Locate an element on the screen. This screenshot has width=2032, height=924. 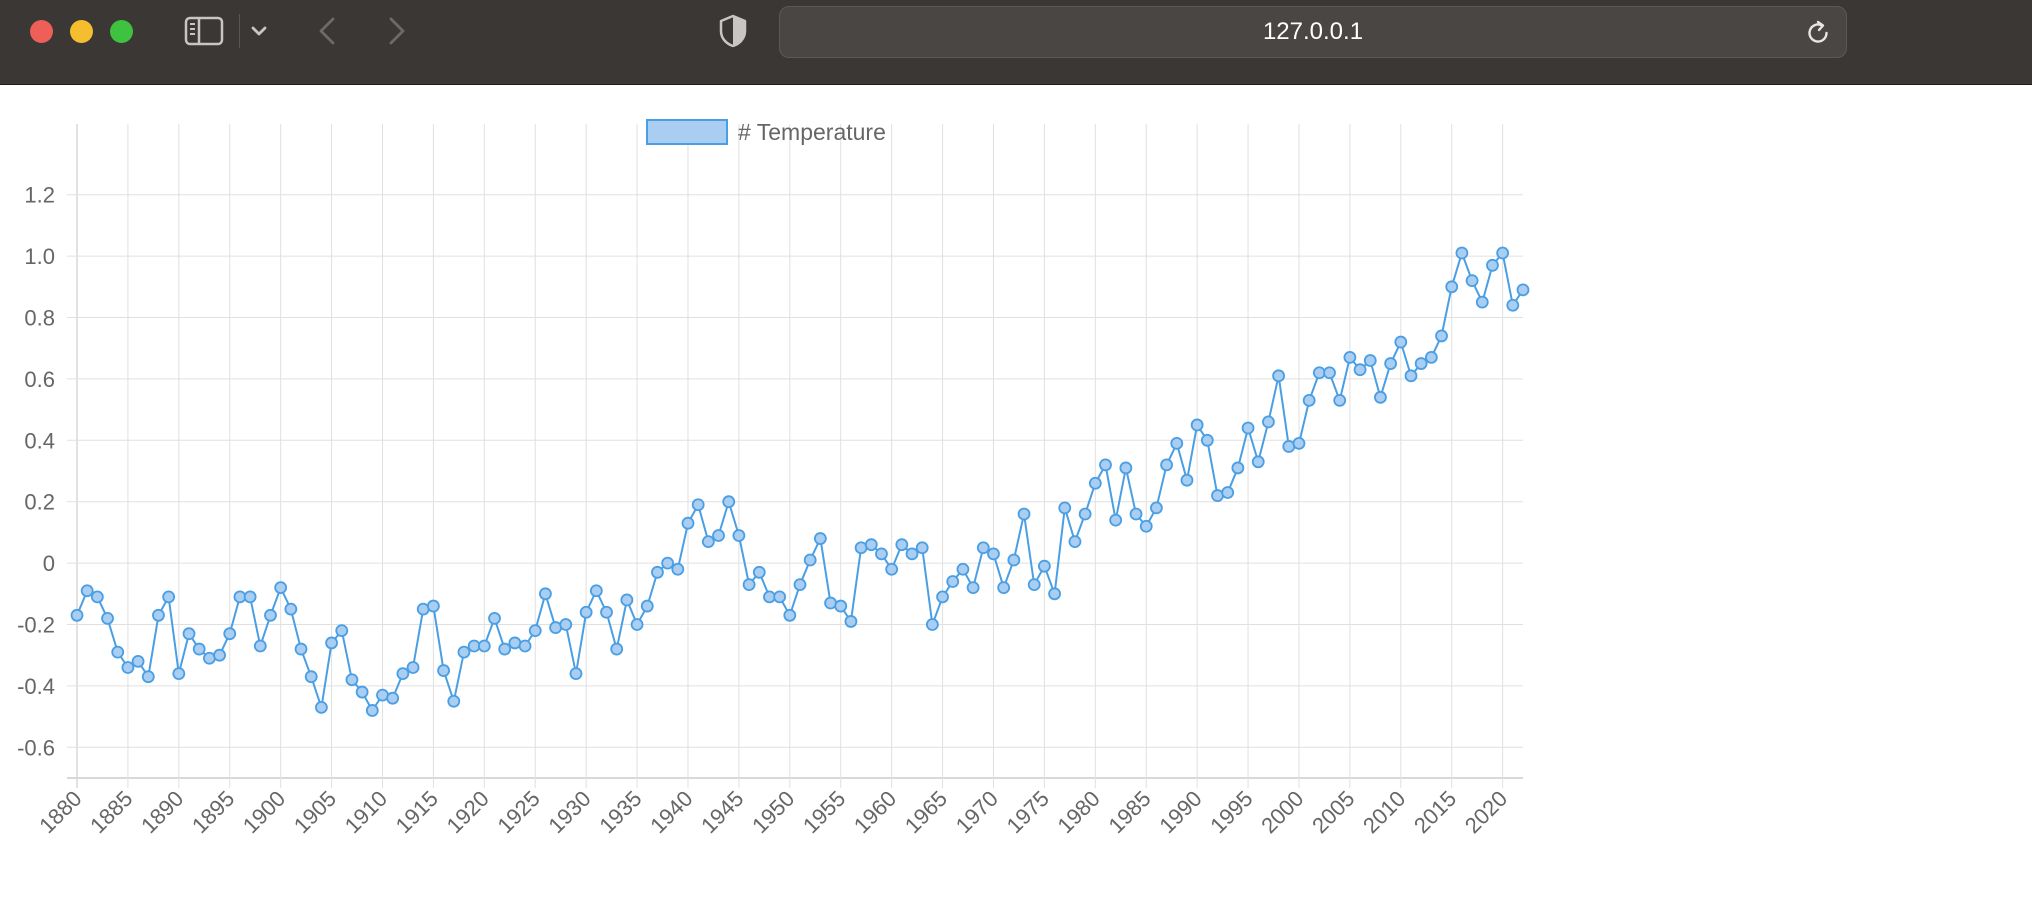
back-arrow-icon is located at coordinates (327, 31).